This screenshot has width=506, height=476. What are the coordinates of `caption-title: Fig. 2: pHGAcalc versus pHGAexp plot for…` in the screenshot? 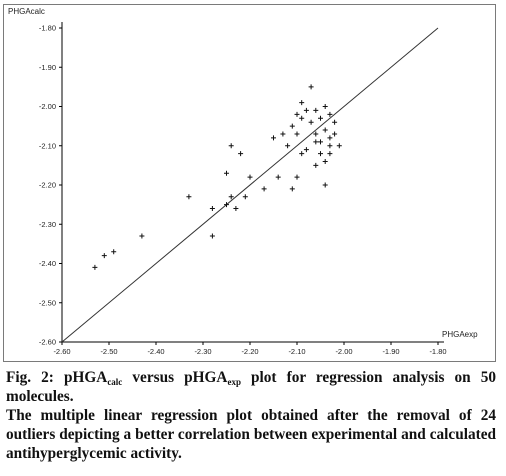 It's located at (251, 387).